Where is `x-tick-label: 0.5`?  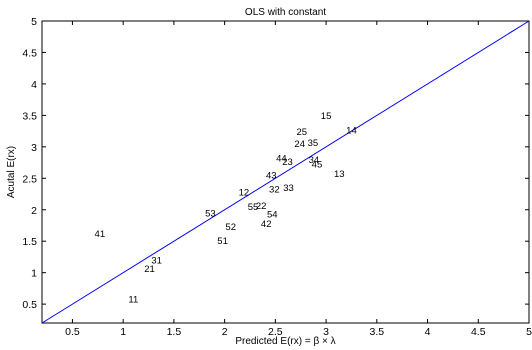
x-tick-label: 0.5 is located at coordinates (72, 332).